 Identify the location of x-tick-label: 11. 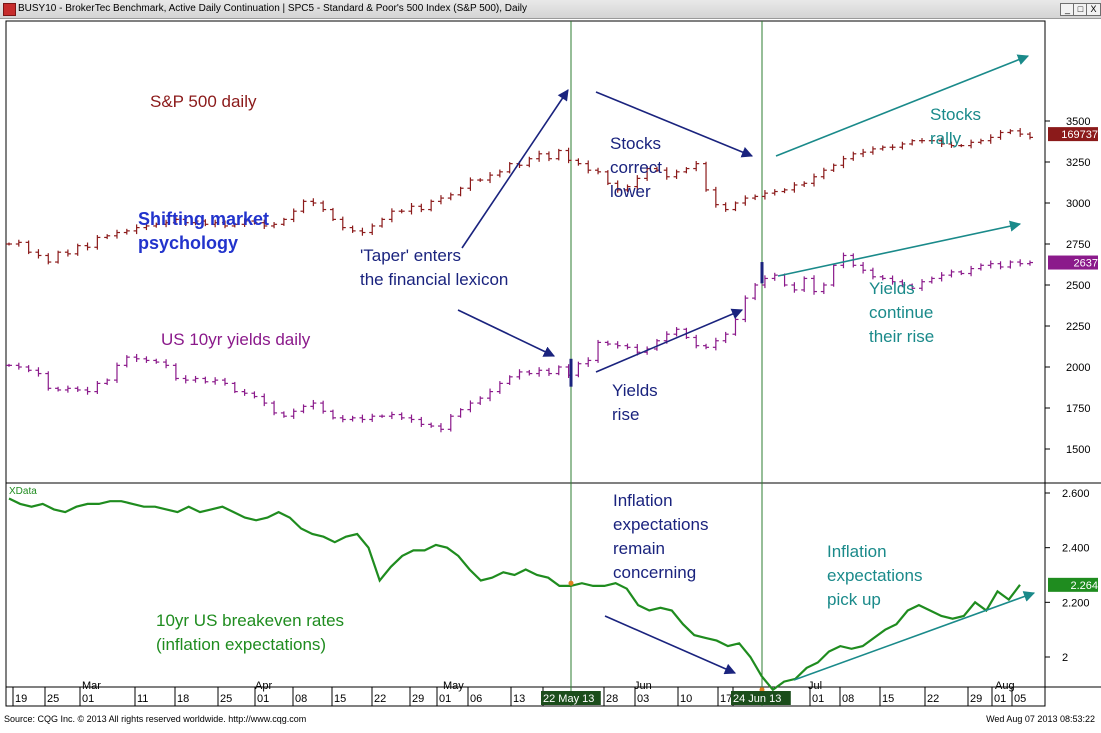
(142, 699).